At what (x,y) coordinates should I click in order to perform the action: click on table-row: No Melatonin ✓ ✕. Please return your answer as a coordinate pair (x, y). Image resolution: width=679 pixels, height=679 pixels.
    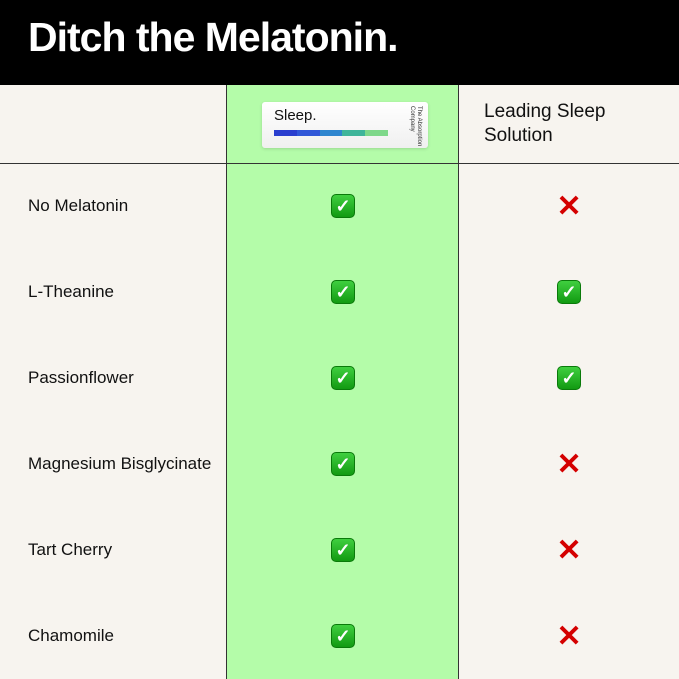
    Looking at the image, I should click on (339, 206).